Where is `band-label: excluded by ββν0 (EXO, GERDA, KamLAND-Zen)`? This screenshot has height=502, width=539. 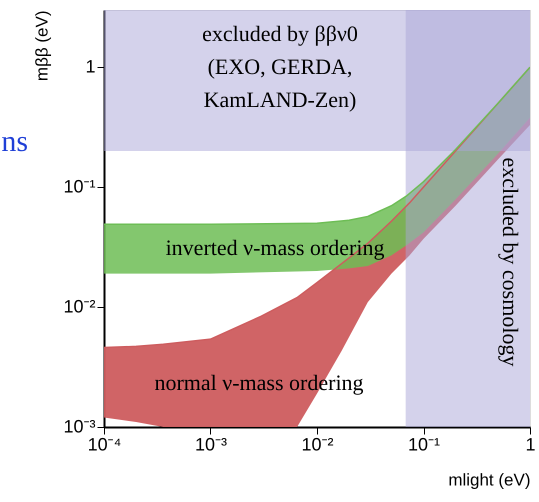
band-label: excluded by ββν0 (EXO, GERDA, KamLAND-Zen) is located at coordinates (280, 66).